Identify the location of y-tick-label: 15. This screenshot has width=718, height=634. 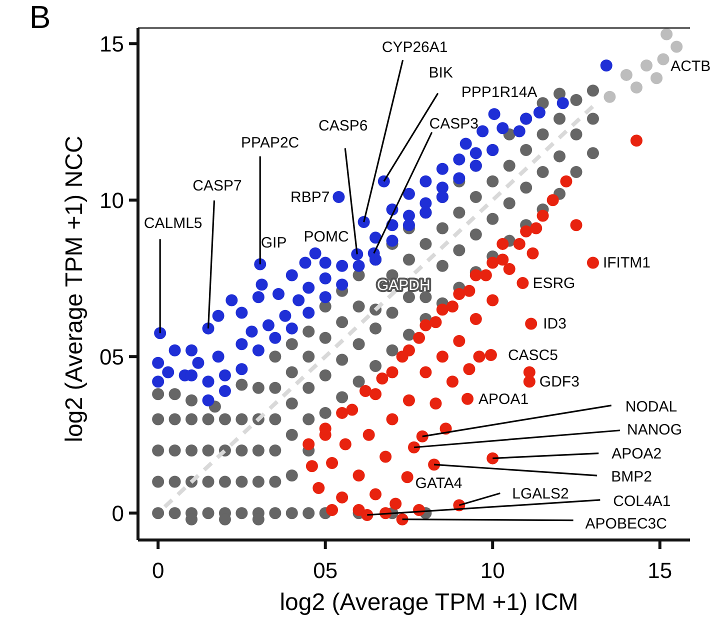
(112, 44).